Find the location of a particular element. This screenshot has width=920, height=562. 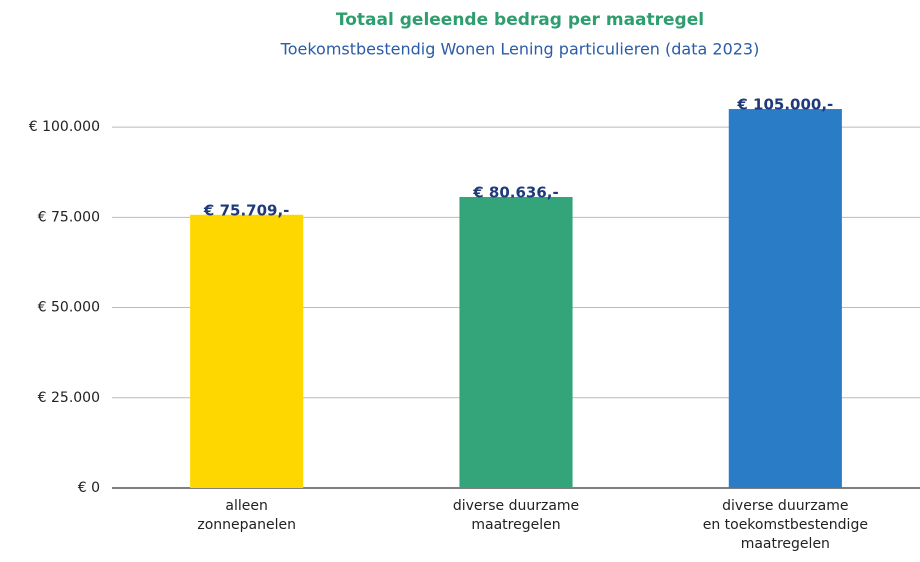

chart-title: Totaal geleende bedrag per maatregel is located at coordinates (520, 20).